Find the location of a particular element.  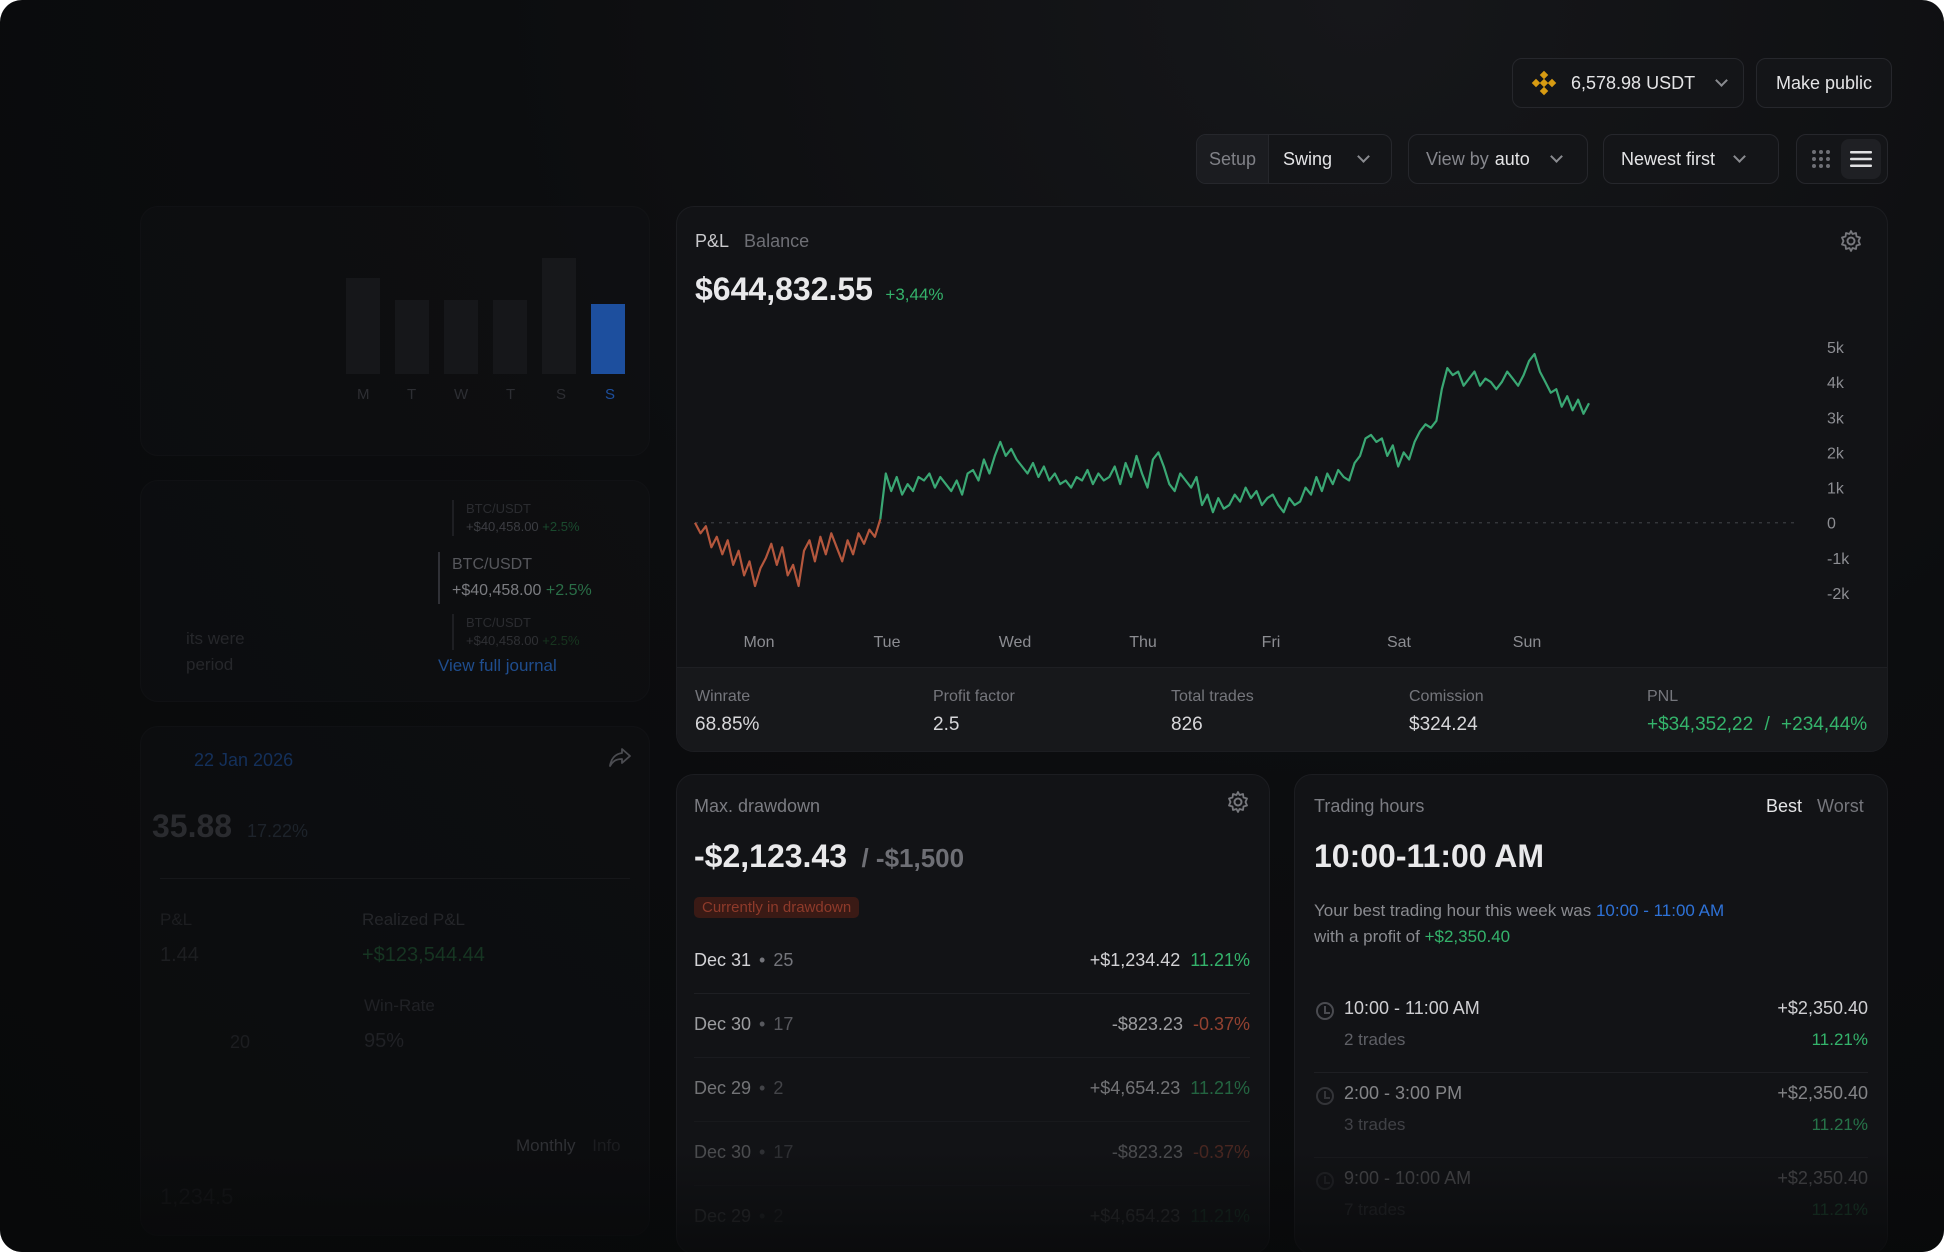

tab-monthly: Monthly is located at coordinates (546, 1145).